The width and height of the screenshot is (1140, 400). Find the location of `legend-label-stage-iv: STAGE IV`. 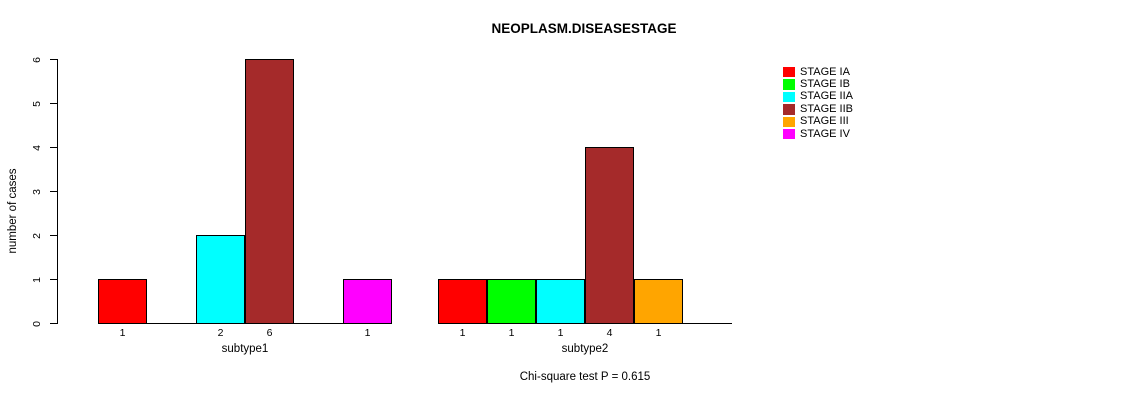

legend-label-stage-iv: STAGE IV is located at coordinates (825, 133).